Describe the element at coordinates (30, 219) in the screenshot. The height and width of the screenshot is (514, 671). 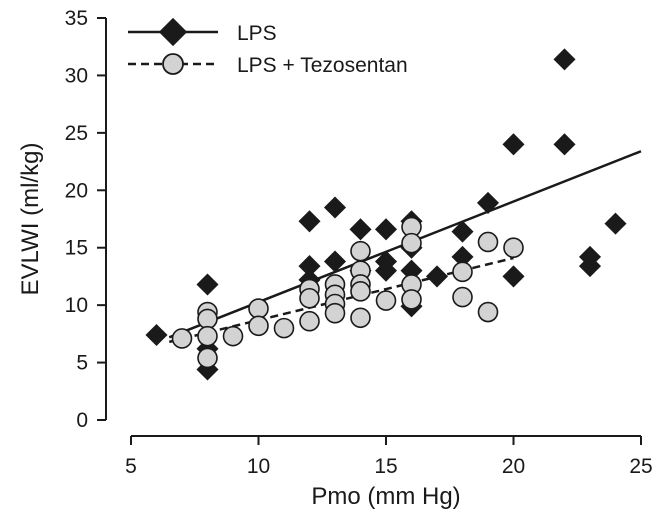
I see `y-axis-title: EVLWI (ml/kg)` at that location.